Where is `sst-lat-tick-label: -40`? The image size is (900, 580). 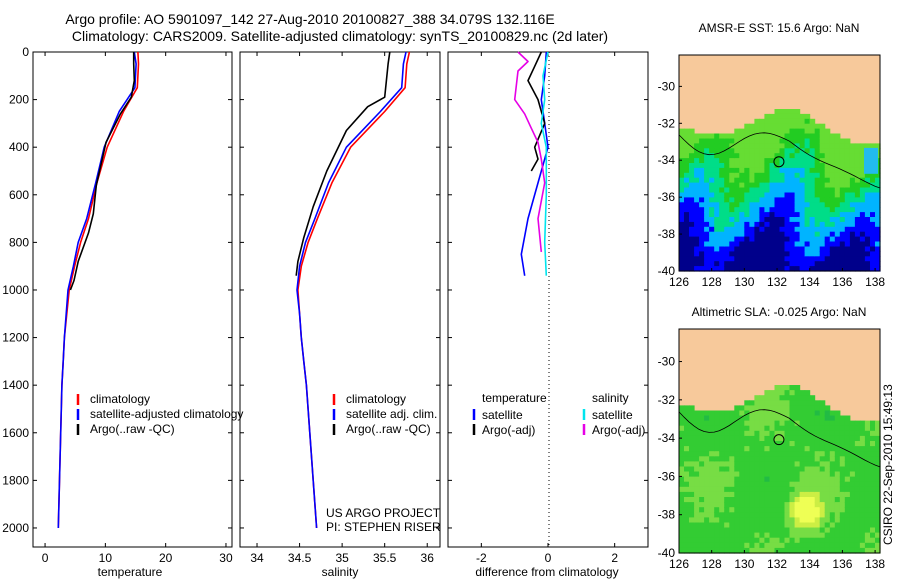
sst-lat-tick-label: -40 is located at coordinates (667, 271).